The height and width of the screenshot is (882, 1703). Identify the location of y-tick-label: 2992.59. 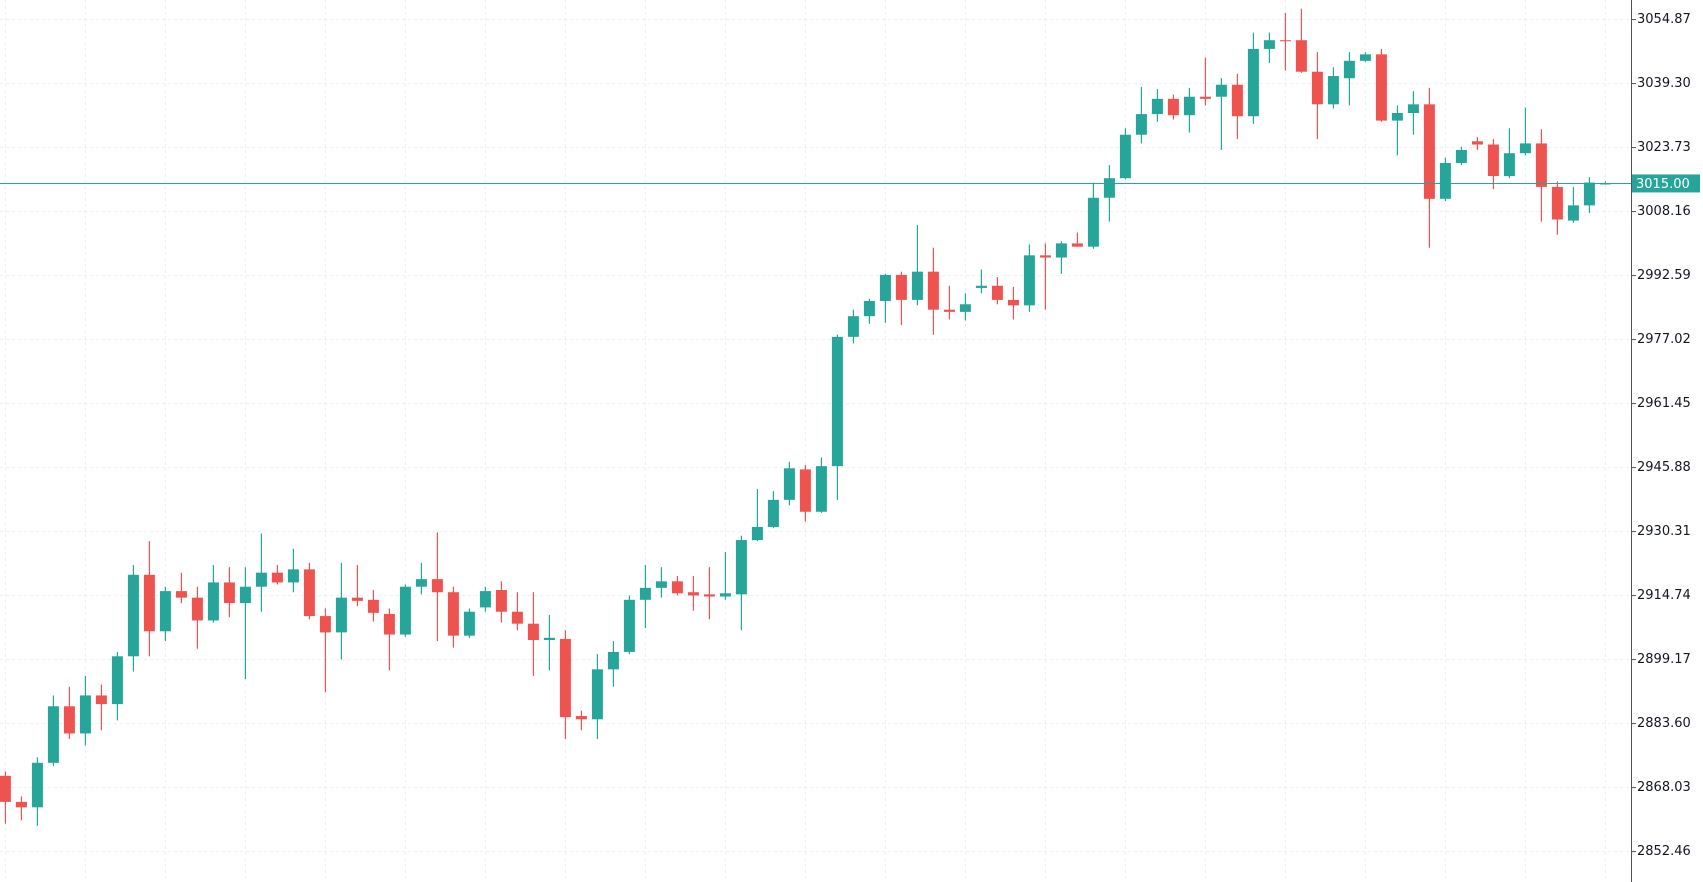
(1664, 275).